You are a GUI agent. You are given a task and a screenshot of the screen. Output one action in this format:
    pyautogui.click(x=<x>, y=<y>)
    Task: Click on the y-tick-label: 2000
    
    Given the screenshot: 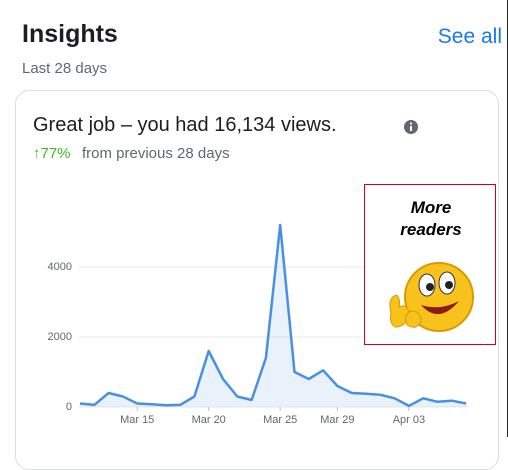 What is the action you would take?
    pyautogui.click(x=60, y=337)
    